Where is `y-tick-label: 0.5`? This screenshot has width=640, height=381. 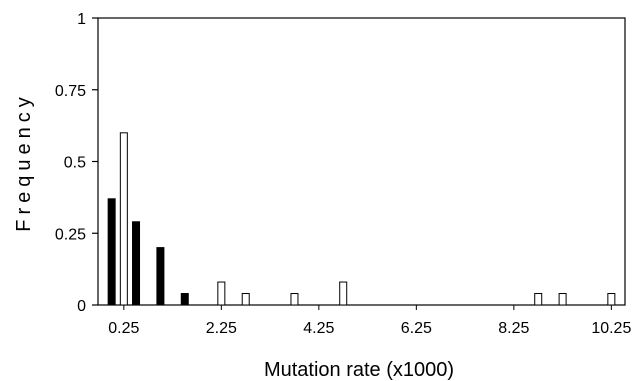
y-tick-label: 0.5 is located at coordinates (75, 163).